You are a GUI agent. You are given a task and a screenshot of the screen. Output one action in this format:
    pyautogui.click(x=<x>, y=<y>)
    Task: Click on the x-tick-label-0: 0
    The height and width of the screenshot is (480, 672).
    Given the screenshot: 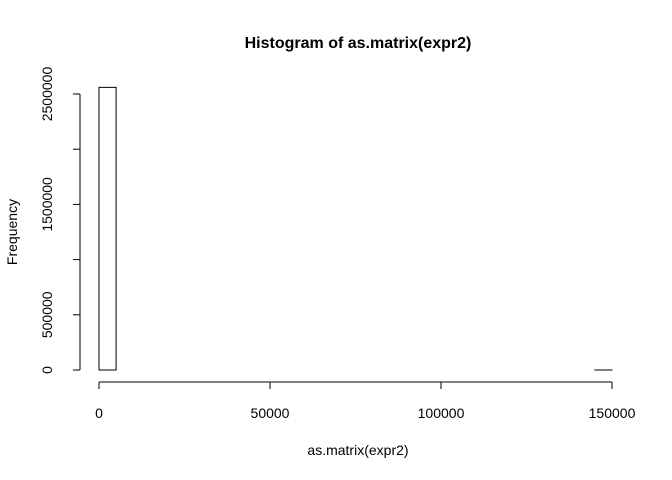 What is the action you would take?
    pyautogui.click(x=99, y=413)
    